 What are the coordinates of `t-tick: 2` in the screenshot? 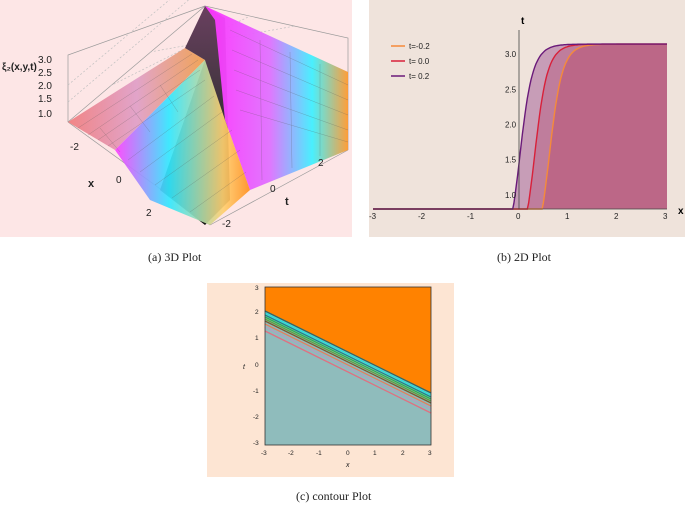 It's located at (321, 163).